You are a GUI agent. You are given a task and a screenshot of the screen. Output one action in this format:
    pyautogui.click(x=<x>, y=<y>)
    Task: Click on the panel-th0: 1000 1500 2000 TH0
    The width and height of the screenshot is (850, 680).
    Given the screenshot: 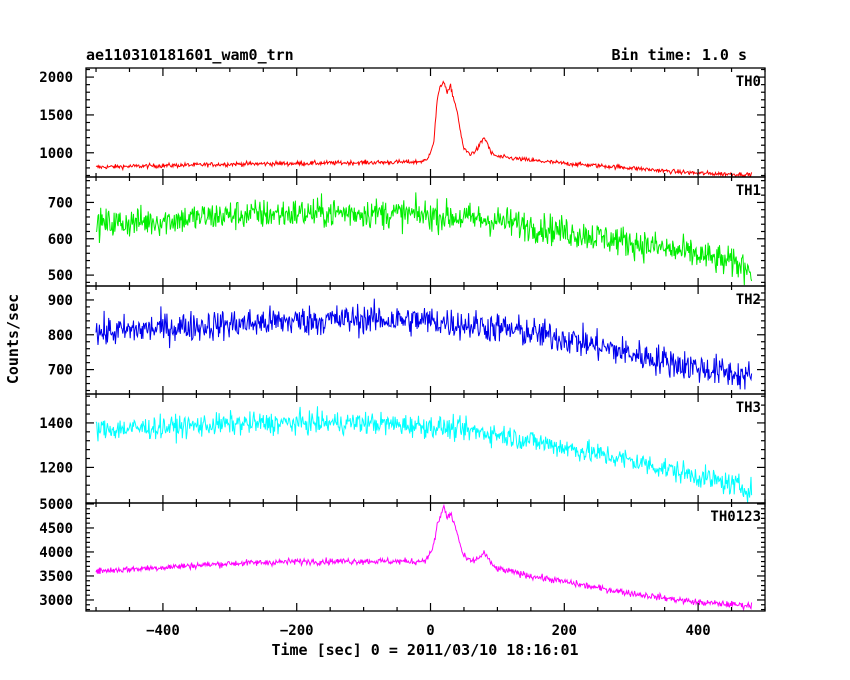 What is the action you would take?
    pyautogui.click(x=402, y=122)
    